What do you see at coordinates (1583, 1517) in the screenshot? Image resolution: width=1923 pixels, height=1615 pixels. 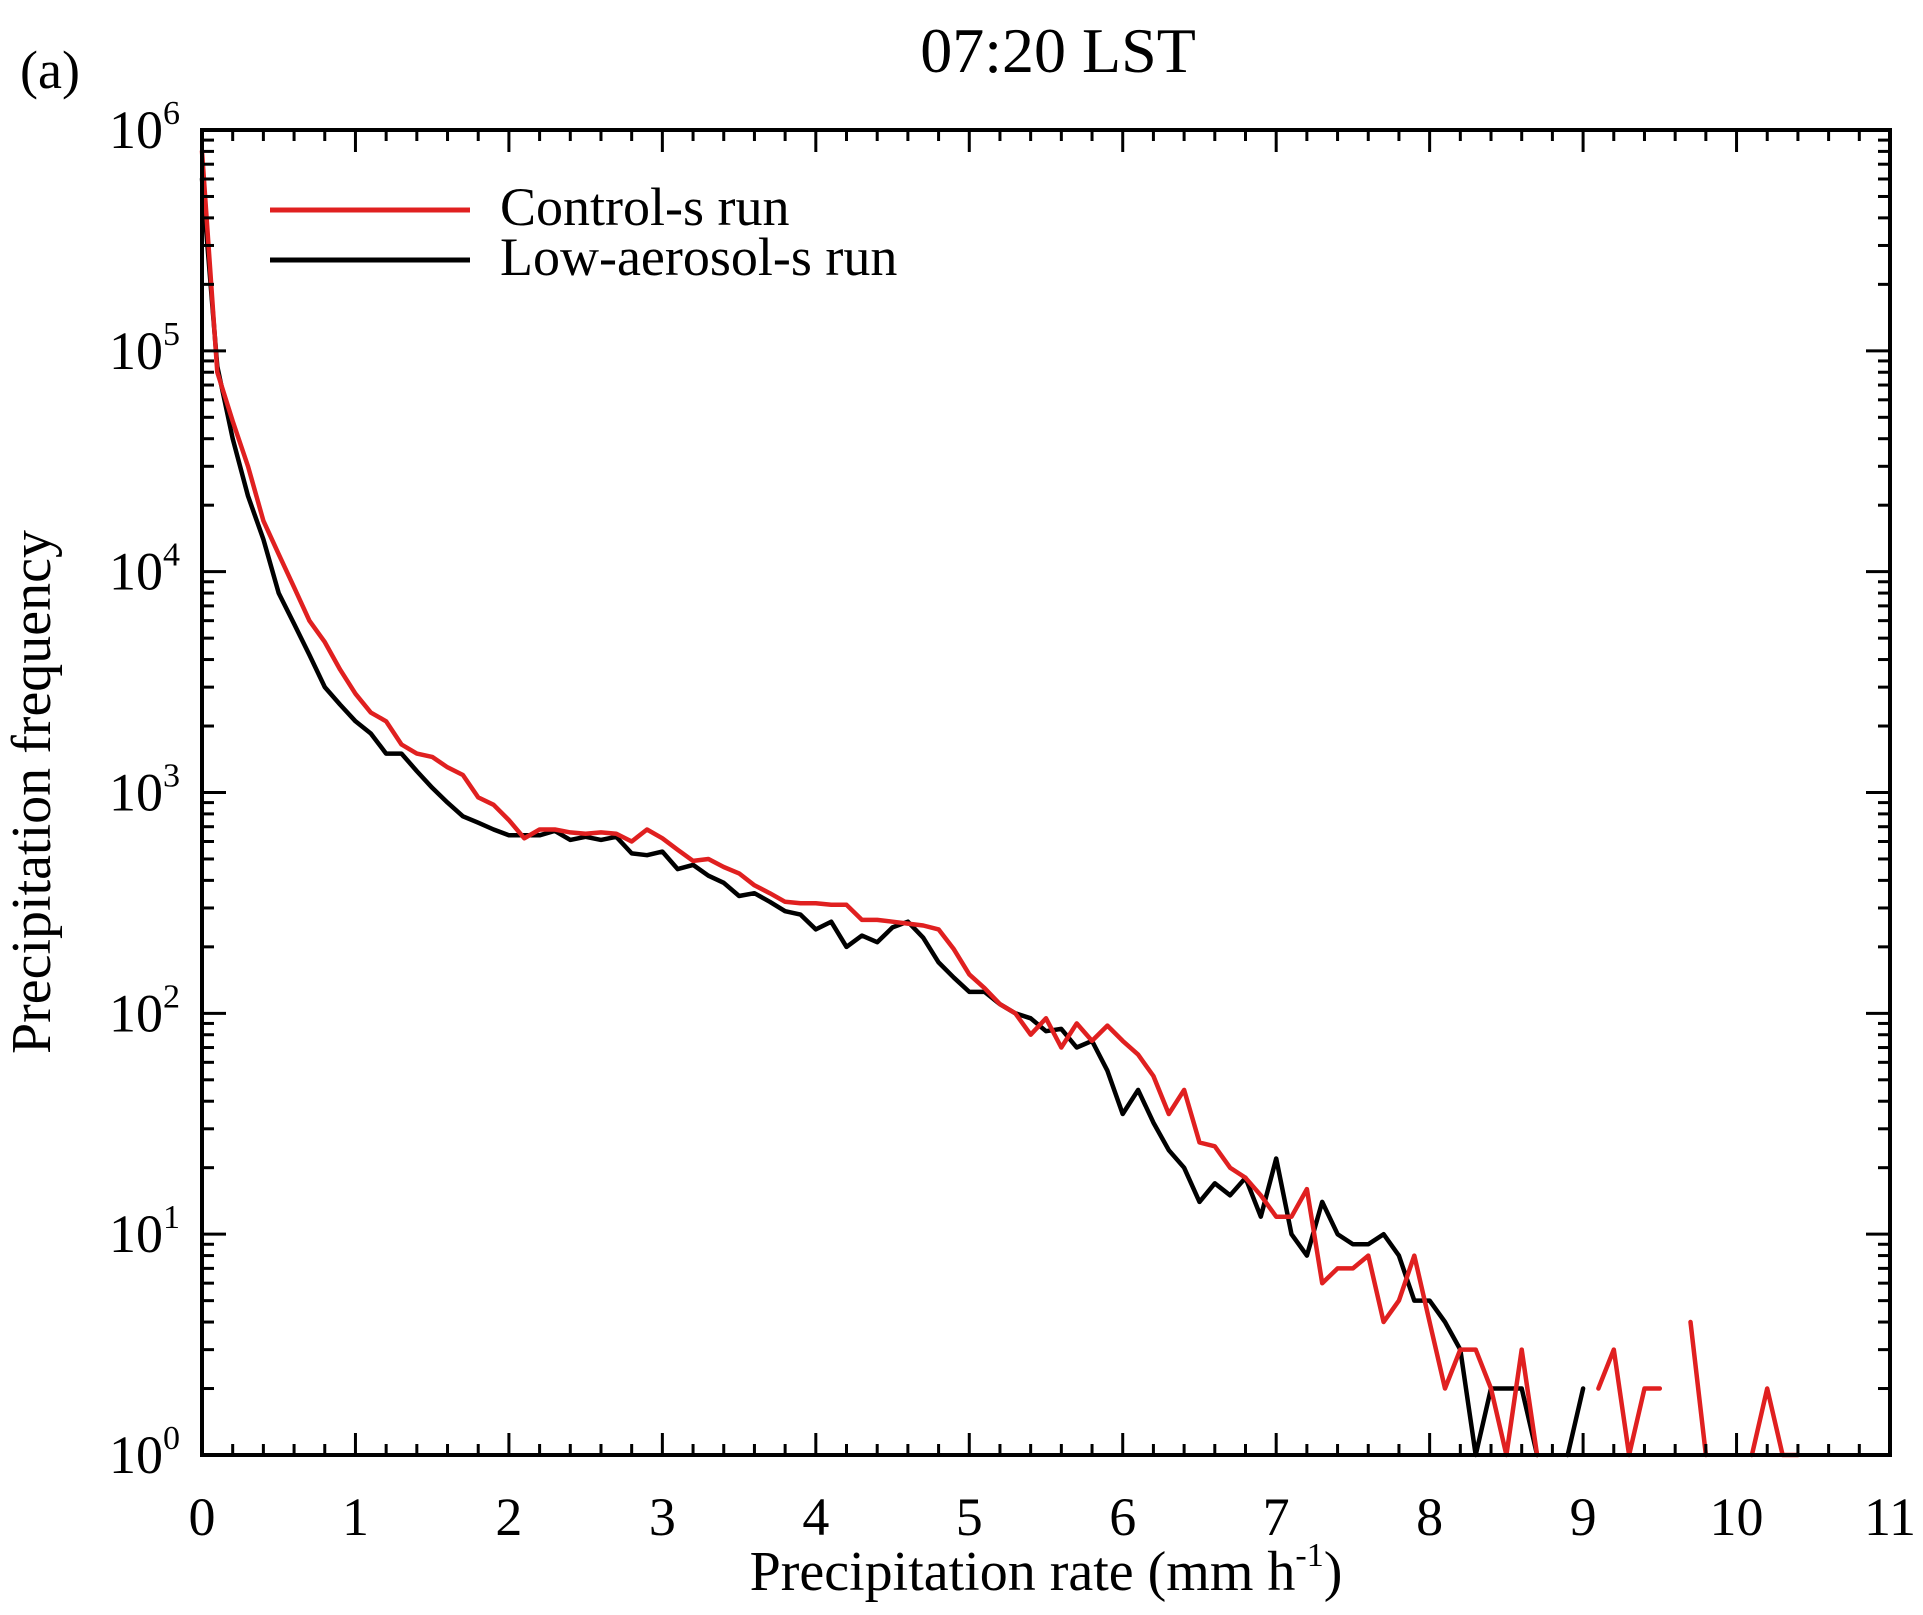 I see `x-tick-label: 9` at bounding box center [1583, 1517].